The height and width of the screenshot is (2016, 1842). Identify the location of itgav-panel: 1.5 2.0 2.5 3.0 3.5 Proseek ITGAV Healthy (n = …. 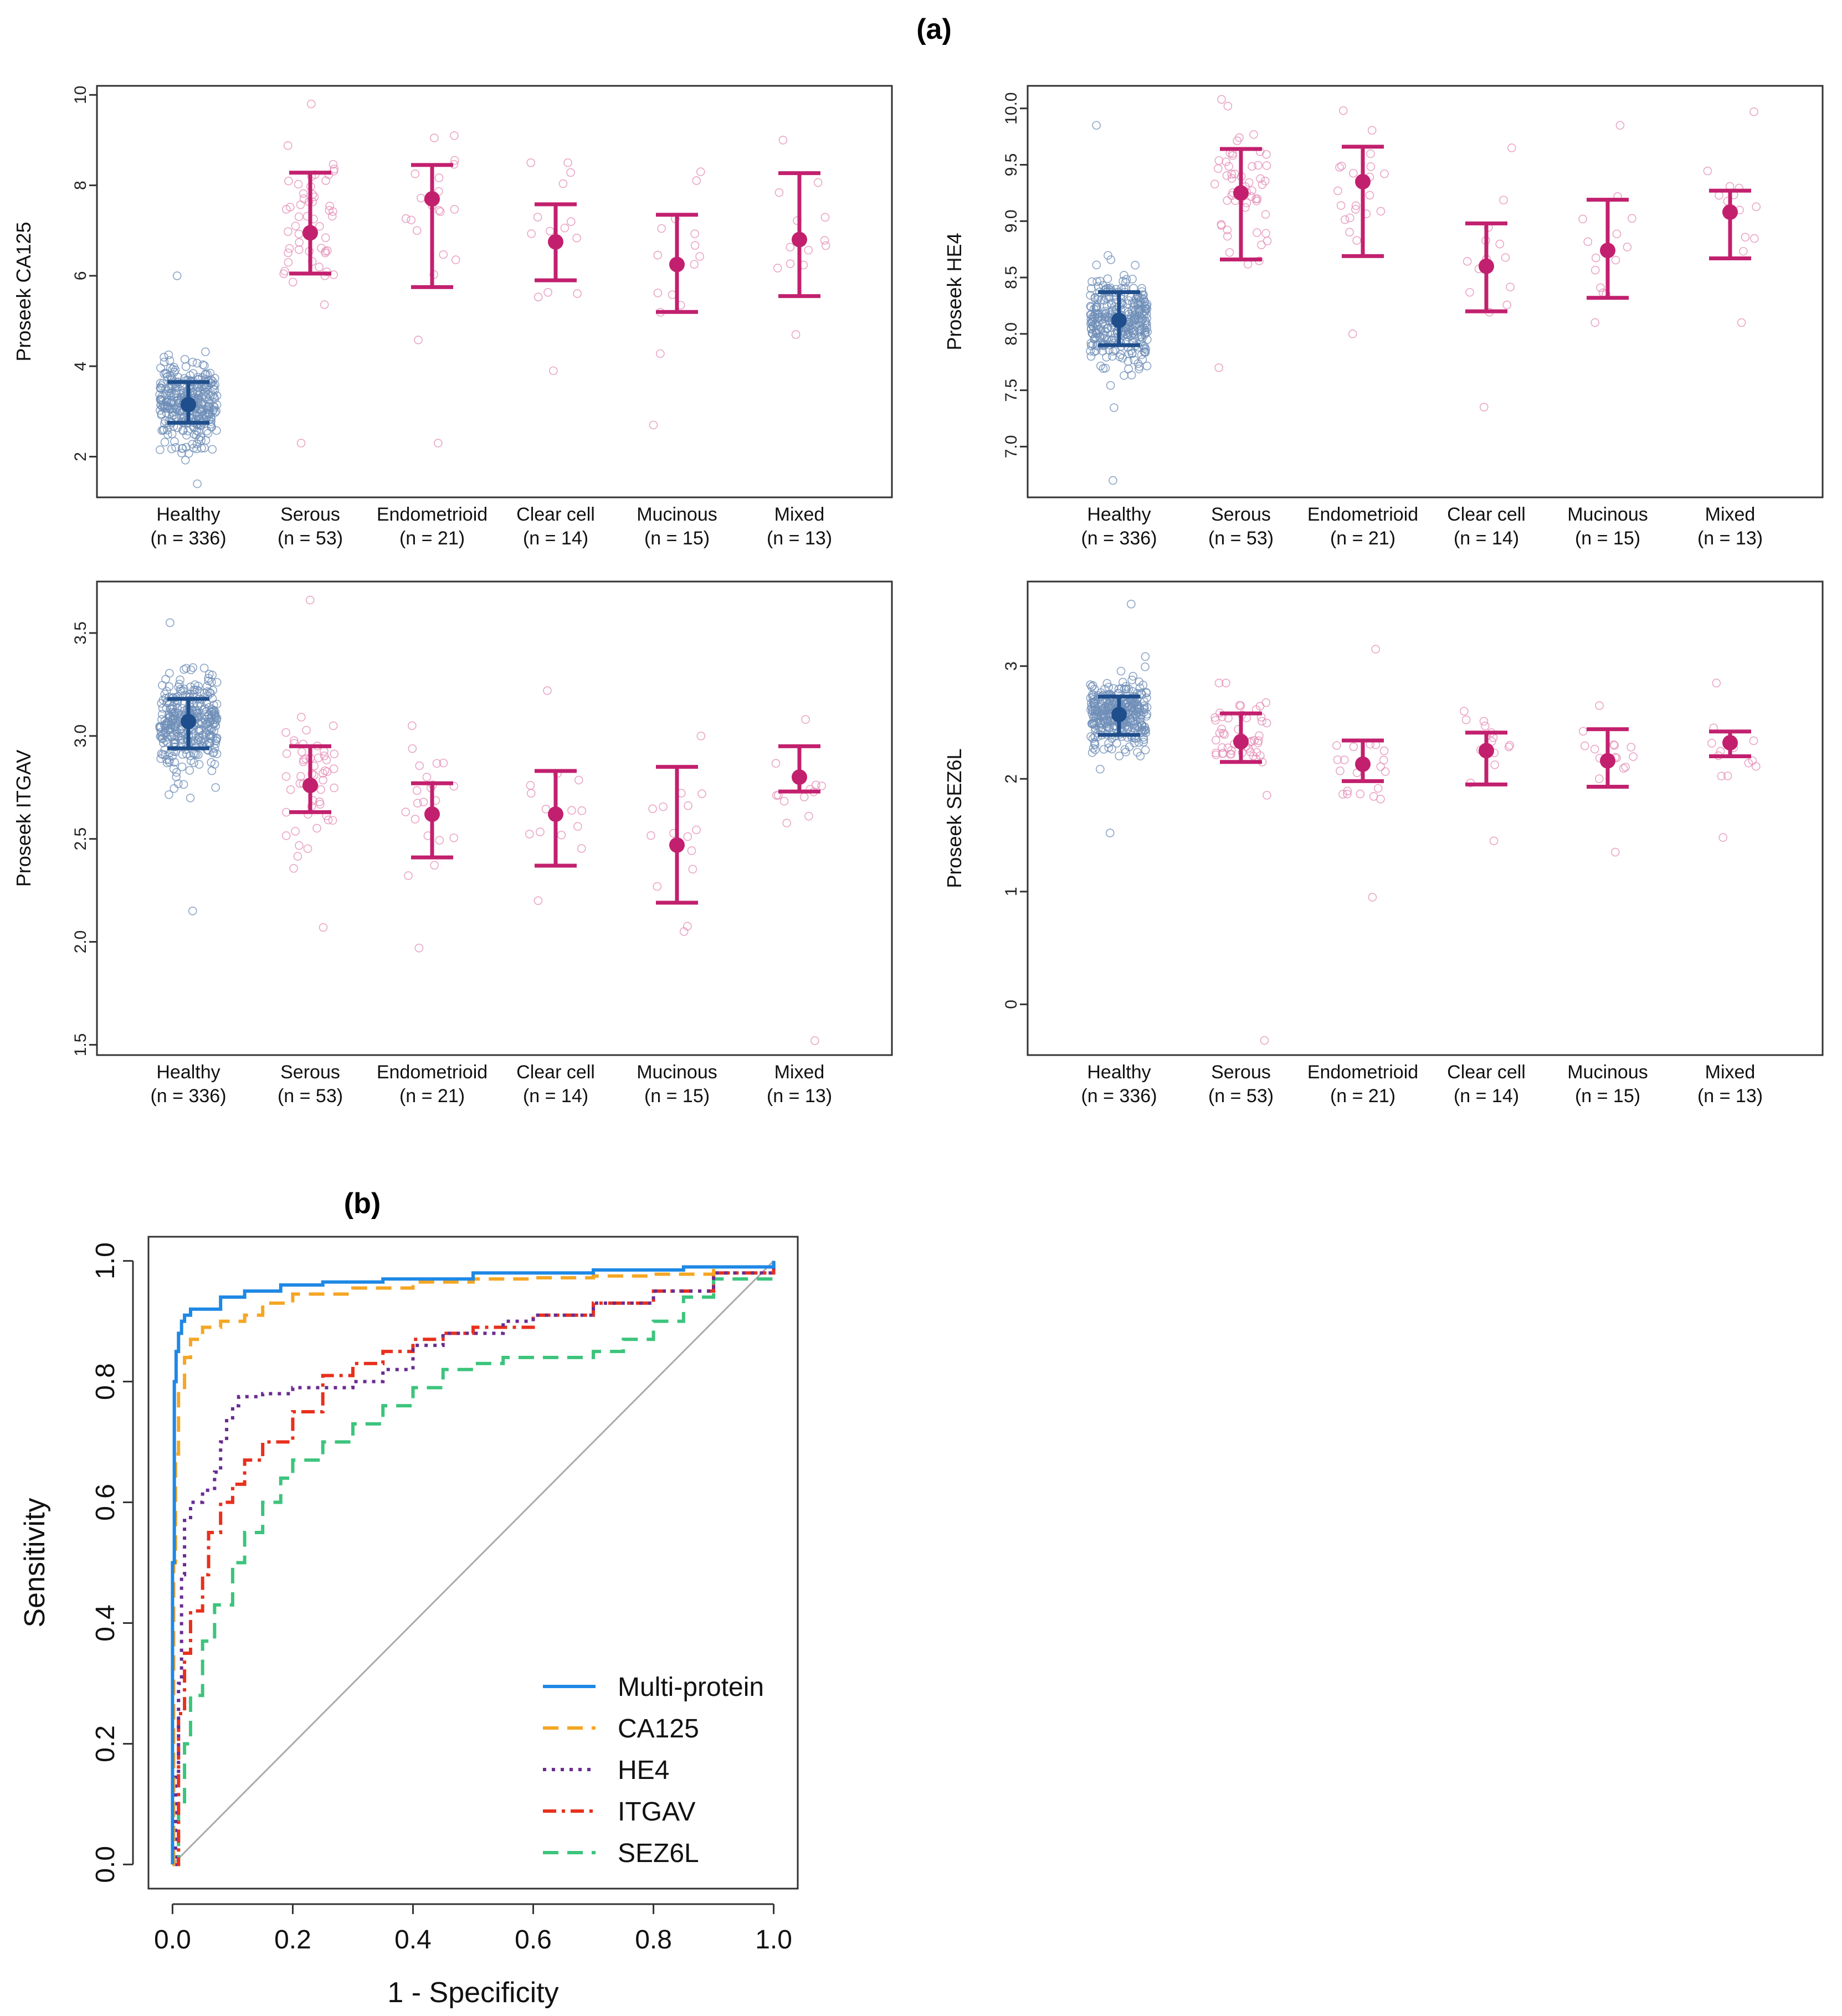
(452, 843).